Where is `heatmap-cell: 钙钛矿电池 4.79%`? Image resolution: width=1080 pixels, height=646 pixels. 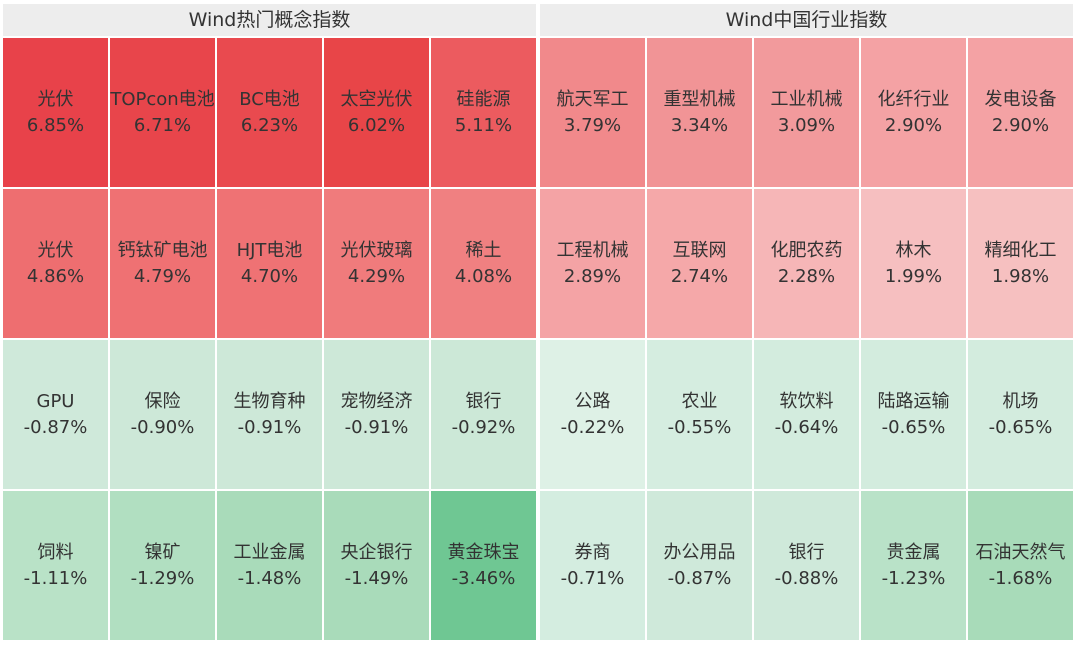
heatmap-cell: 钙钛矿电池 4.79% is located at coordinates (162, 263).